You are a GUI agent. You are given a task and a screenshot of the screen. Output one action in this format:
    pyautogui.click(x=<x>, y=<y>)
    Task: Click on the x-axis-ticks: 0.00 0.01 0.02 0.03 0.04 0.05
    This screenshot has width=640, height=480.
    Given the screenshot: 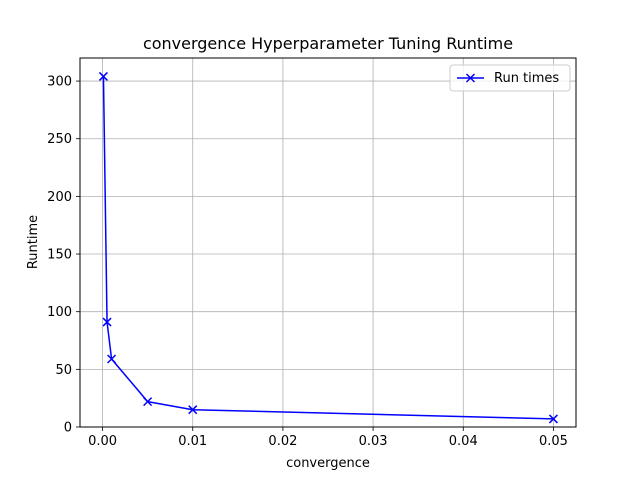 What is the action you would take?
    pyautogui.click(x=328, y=438)
    